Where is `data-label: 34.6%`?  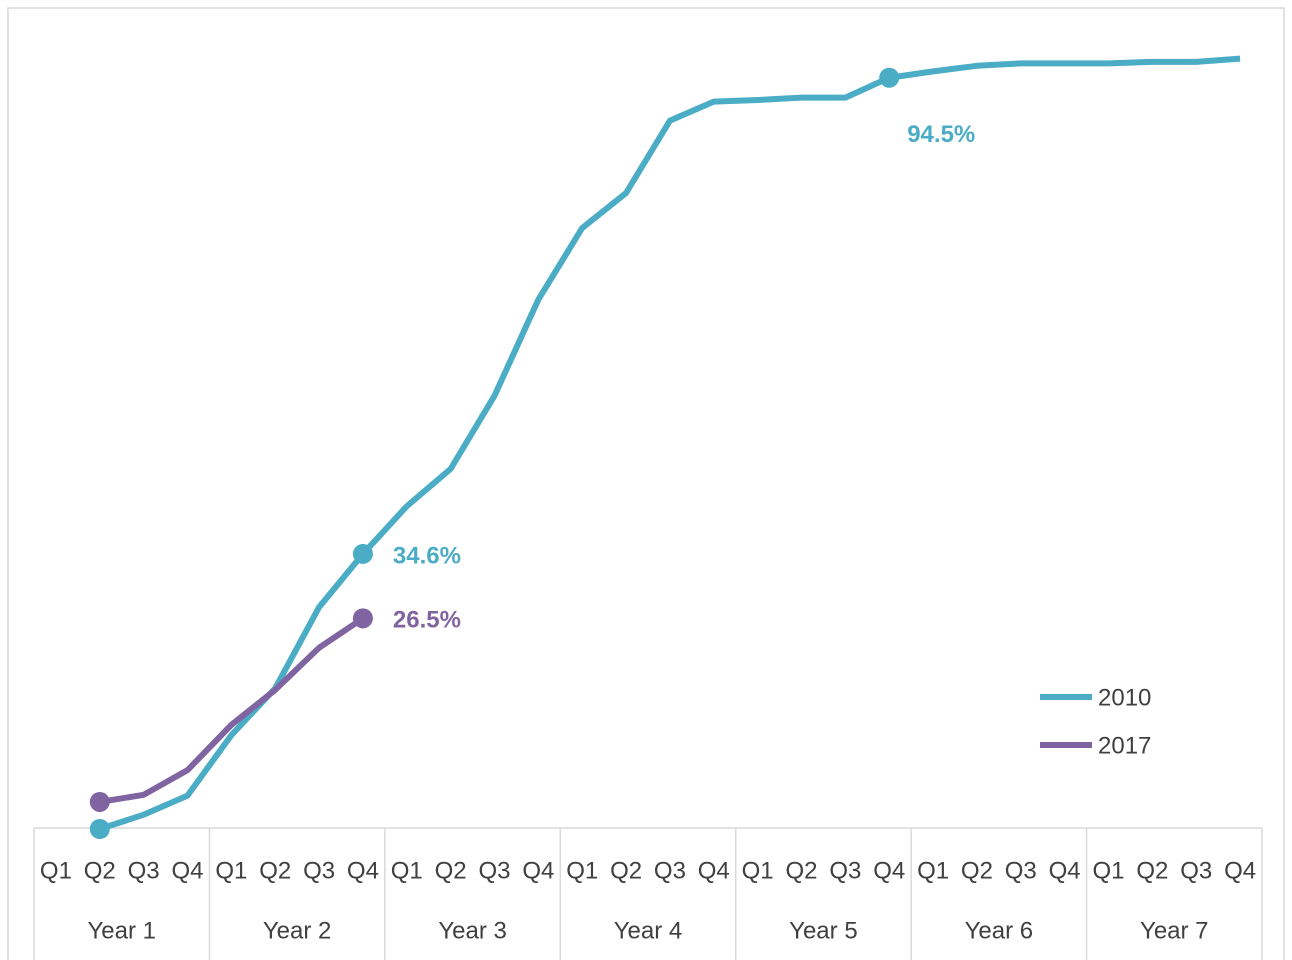 data-label: 34.6% is located at coordinates (427, 555).